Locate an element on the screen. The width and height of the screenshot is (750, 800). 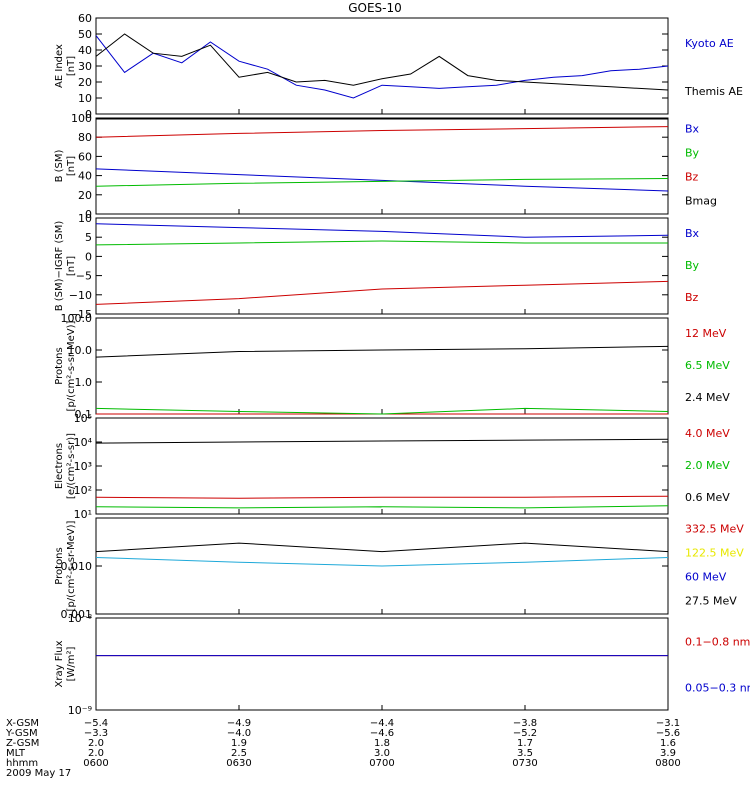
y-tick-label: 100.0 is located at coordinates (77, 318).